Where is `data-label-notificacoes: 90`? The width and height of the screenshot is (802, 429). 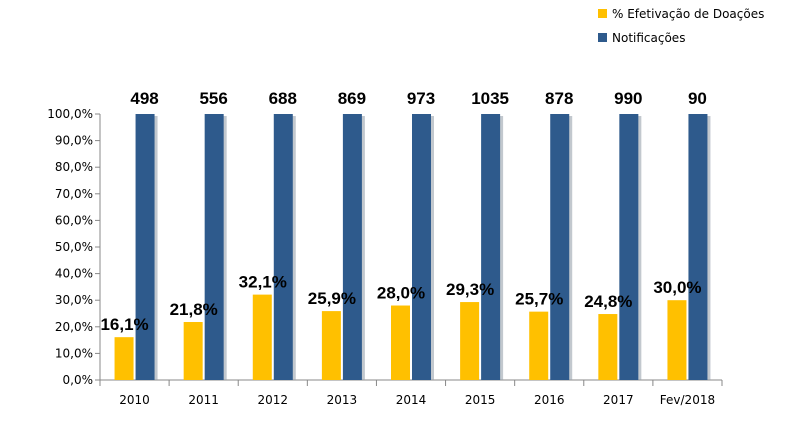
data-label-notificacoes: 90 is located at coordinates (697, 98).